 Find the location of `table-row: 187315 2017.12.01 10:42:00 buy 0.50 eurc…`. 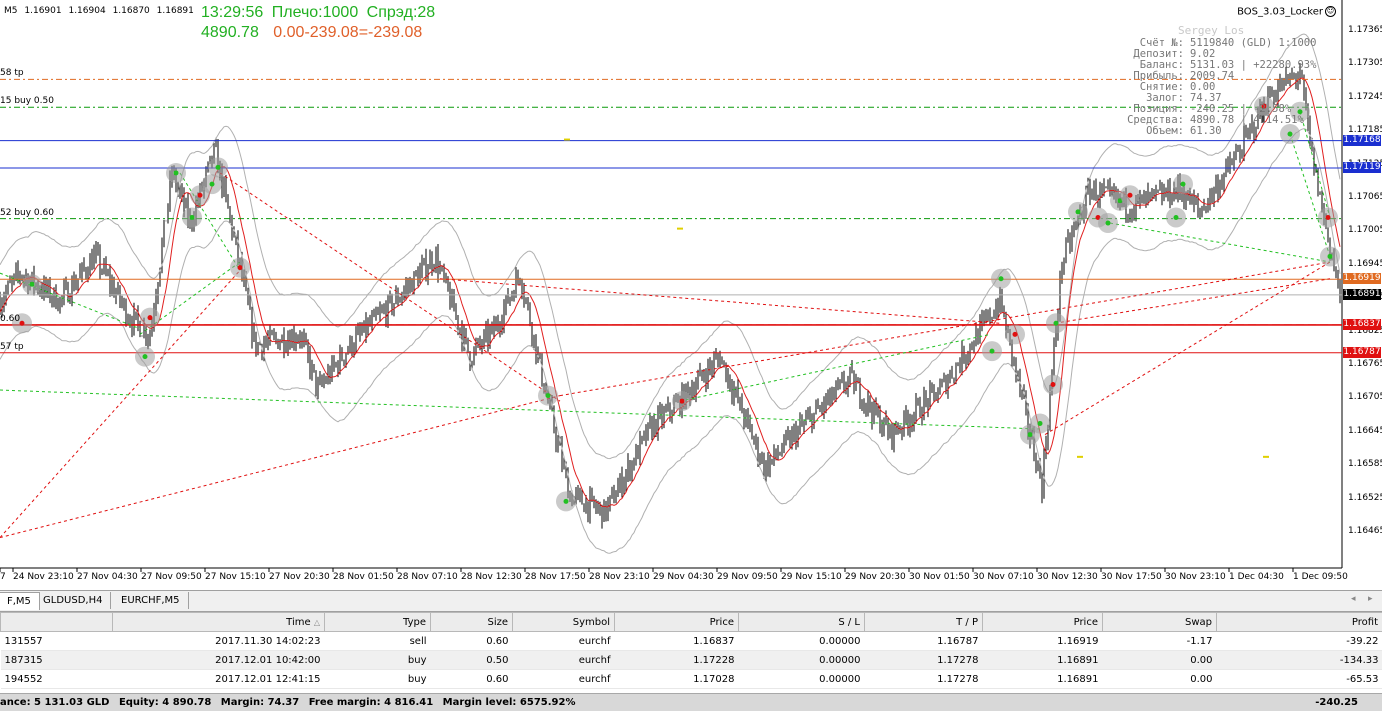

table-row: 187315 2017.12.01 10:42:00 buy 0.50 eurc… is located at coordinates (691, 660).